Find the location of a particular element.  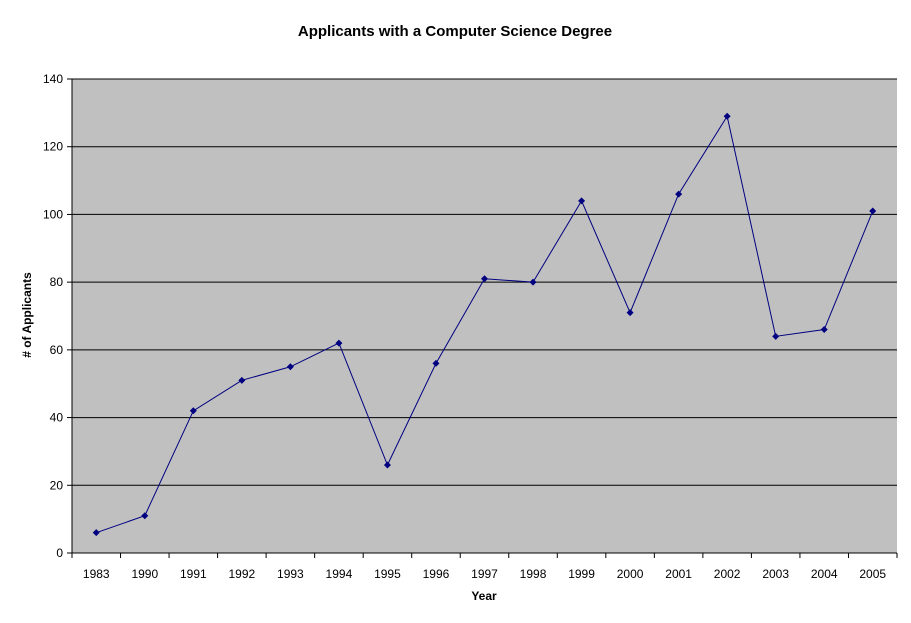

x-axis-label: Year is located at coordinates (484, 596).